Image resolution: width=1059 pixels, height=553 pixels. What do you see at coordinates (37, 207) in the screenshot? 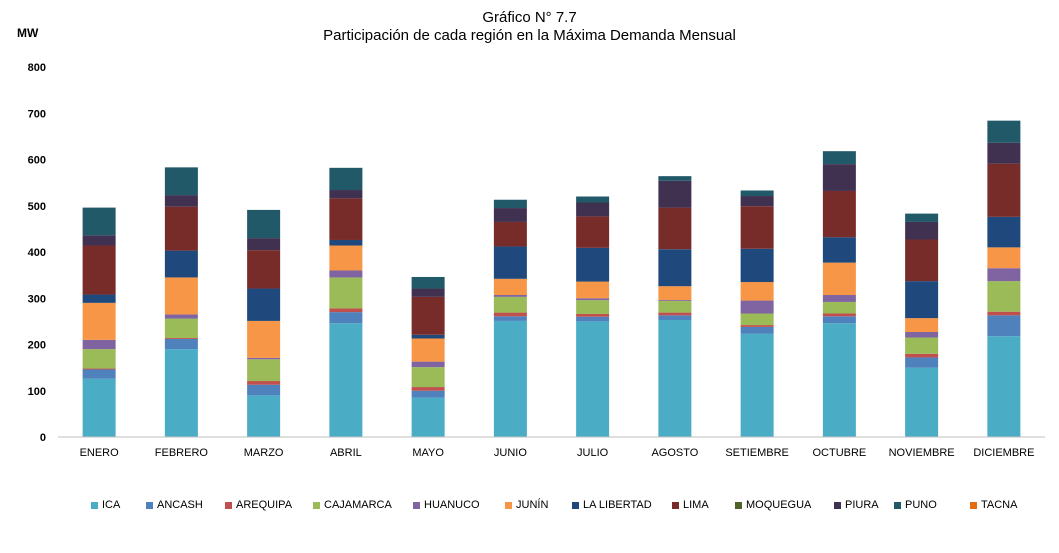
I see `y-tick-label: 500` at bounding box center [37, 207].